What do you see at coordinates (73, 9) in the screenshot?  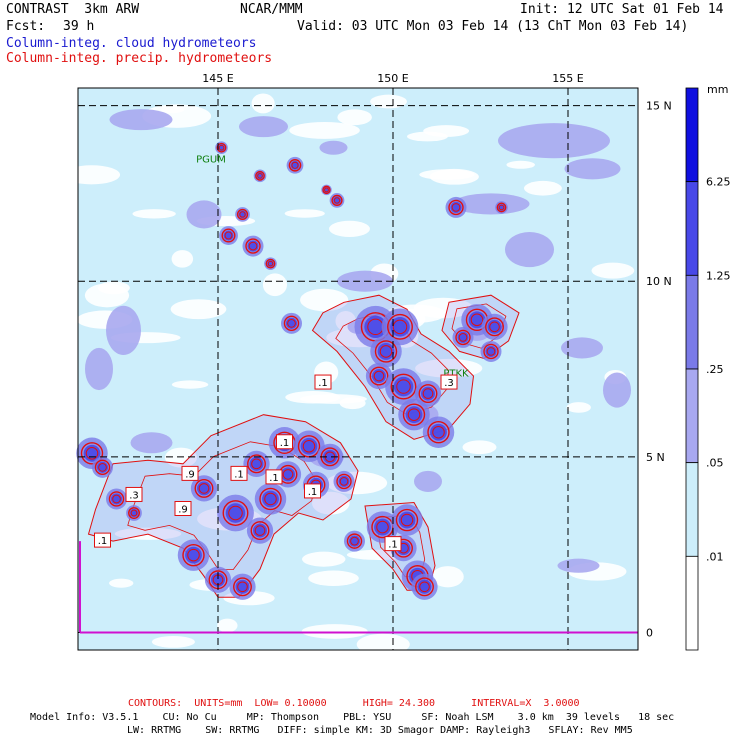 I see `model-title: CONTRAST 3km ARW` at bounding box center [73, 9].